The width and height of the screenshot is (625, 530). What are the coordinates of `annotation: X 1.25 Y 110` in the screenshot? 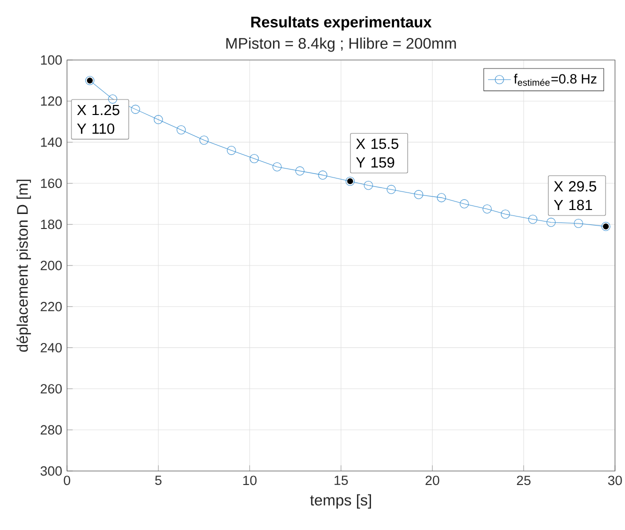 It's located at (98, 119).